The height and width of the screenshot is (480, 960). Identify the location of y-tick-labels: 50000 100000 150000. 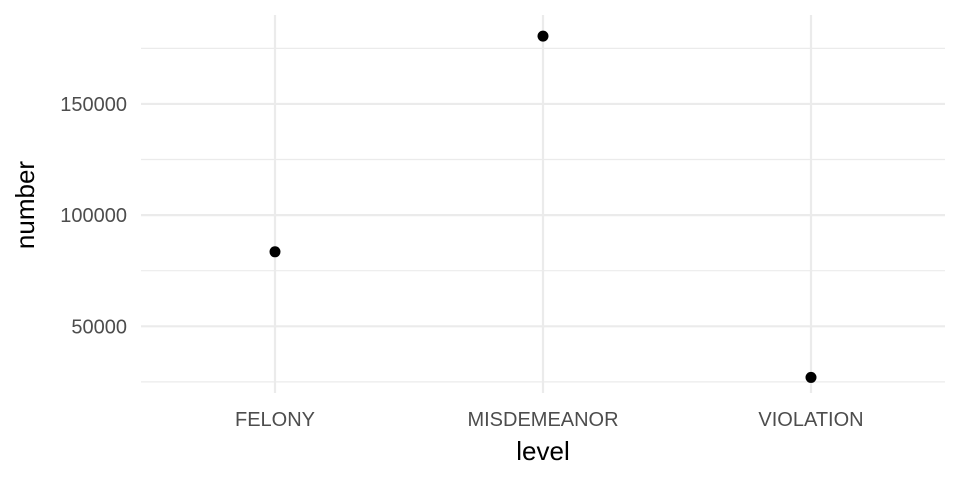
(93, 216).